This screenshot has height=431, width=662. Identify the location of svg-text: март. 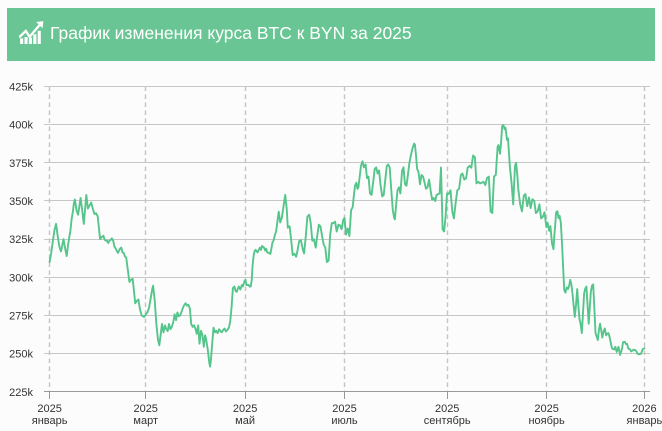
(145, 421).